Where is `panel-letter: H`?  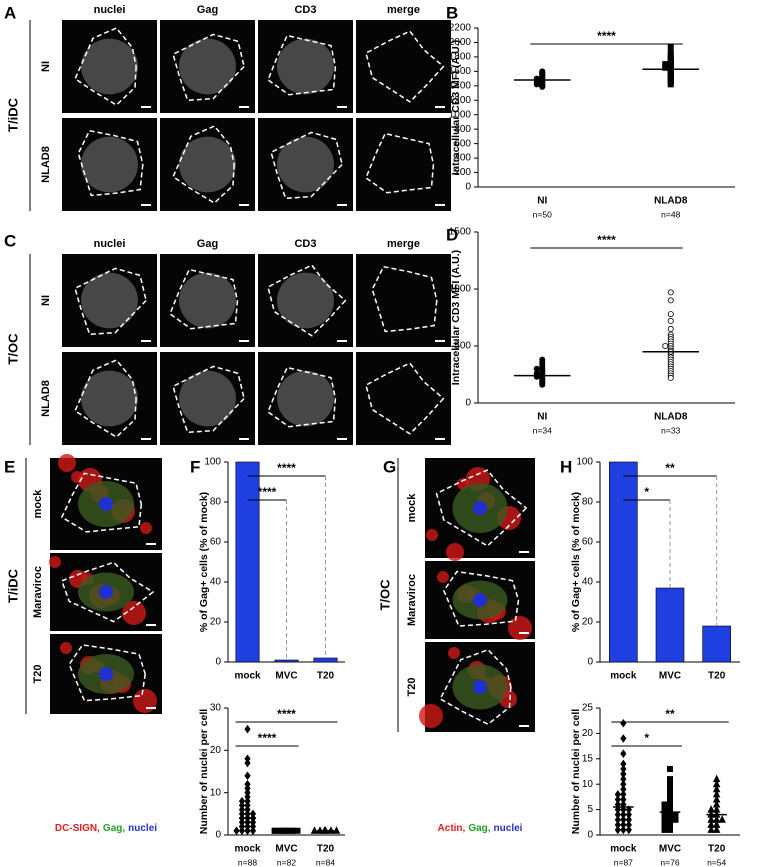 panel-letter: H is located at coordinates (566, 466).